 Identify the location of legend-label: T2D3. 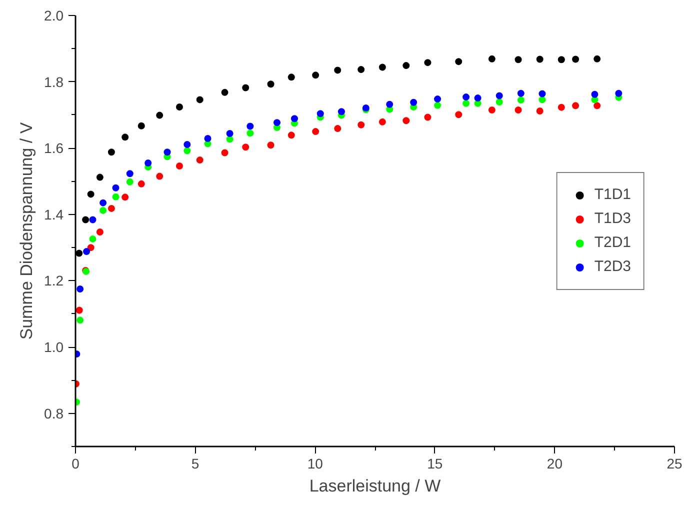
(612, 266).